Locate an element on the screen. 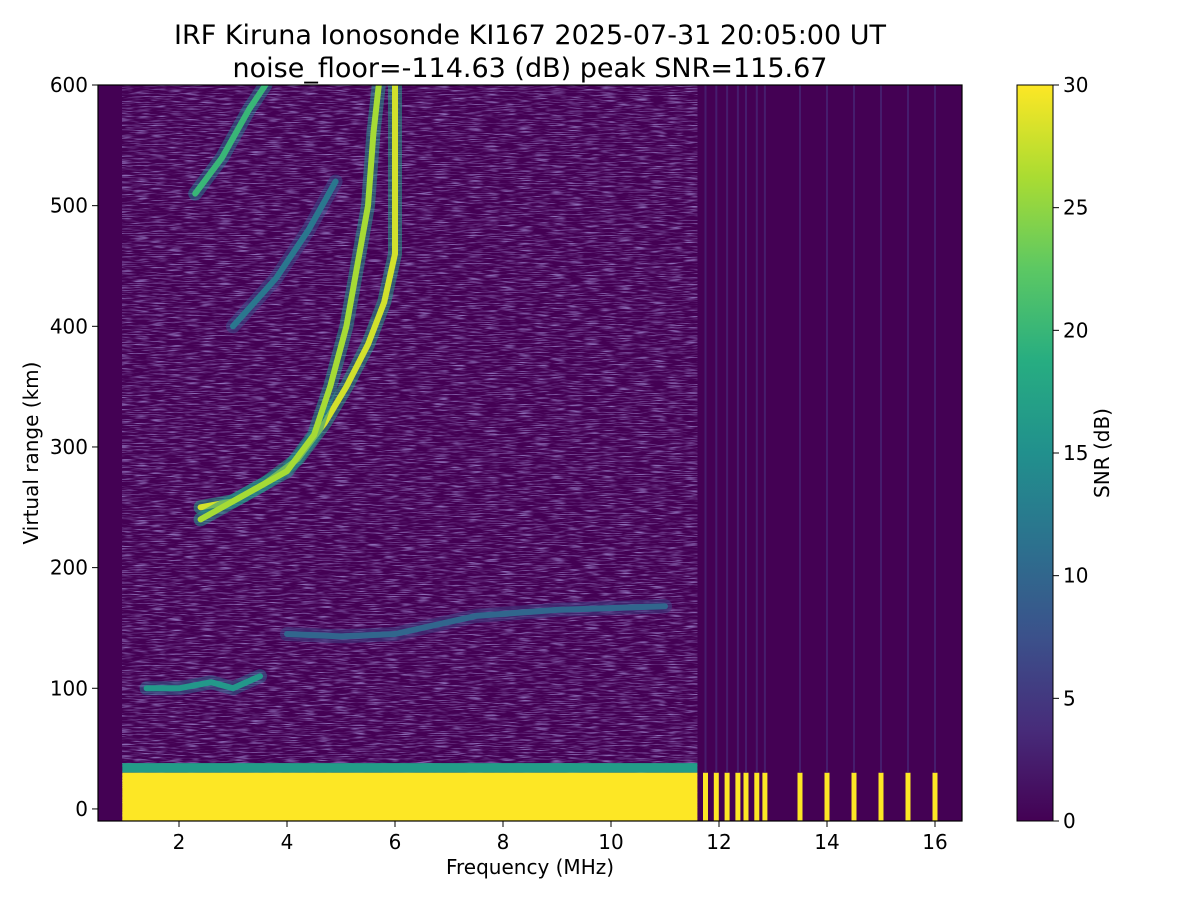  x-axis-label: Frequency (MHz) is located at coordinates (530, 867).